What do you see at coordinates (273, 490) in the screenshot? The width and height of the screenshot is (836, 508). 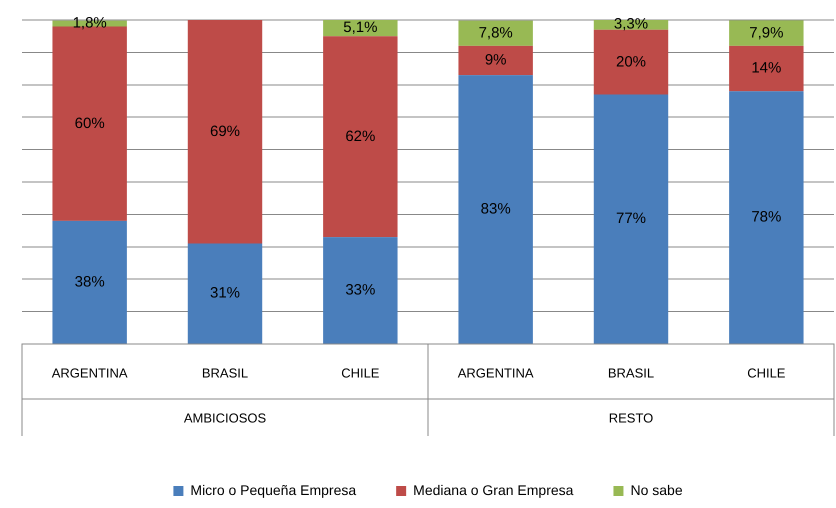 I see `legend-label: Micro o Pequeña Empresa` at bounding box center [273, 490].